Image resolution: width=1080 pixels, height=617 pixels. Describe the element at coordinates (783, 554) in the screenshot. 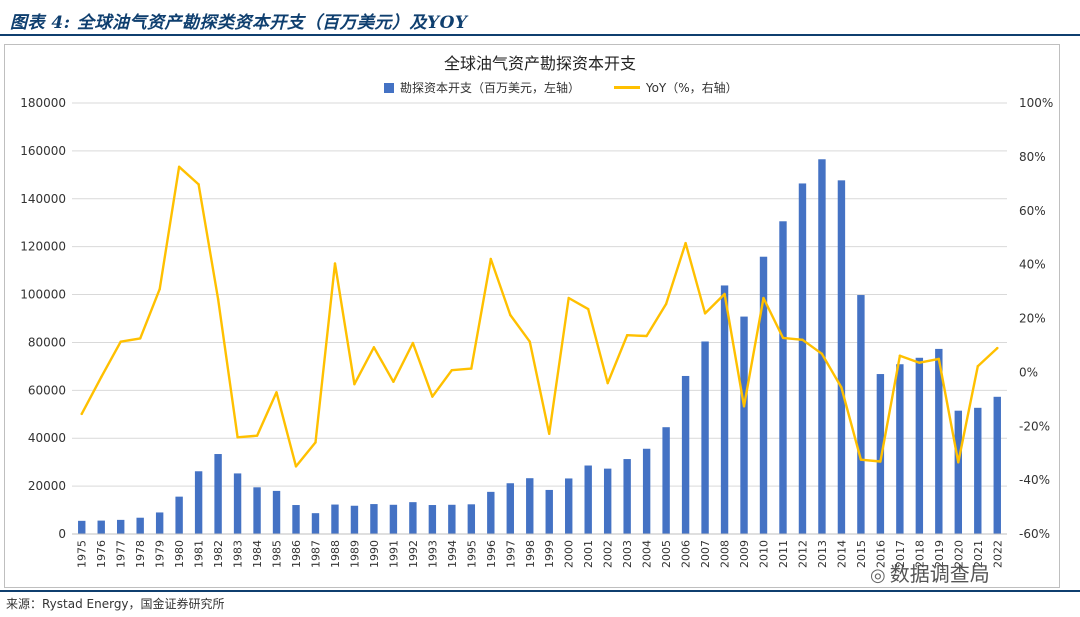

I see `x-tick-label: 2011` at that location.